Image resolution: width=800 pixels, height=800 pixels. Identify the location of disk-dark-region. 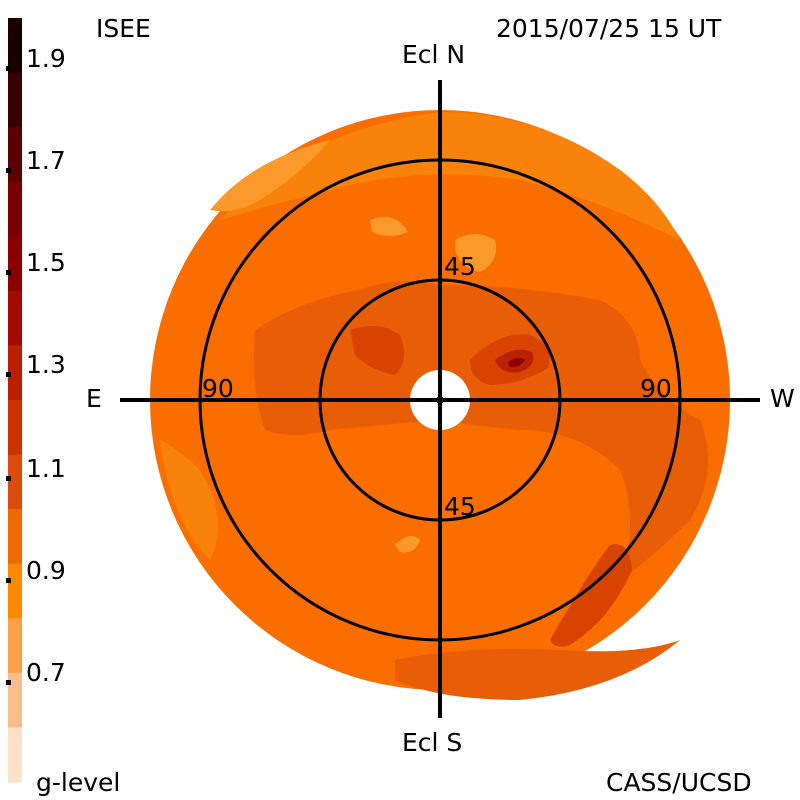
(377, 350).